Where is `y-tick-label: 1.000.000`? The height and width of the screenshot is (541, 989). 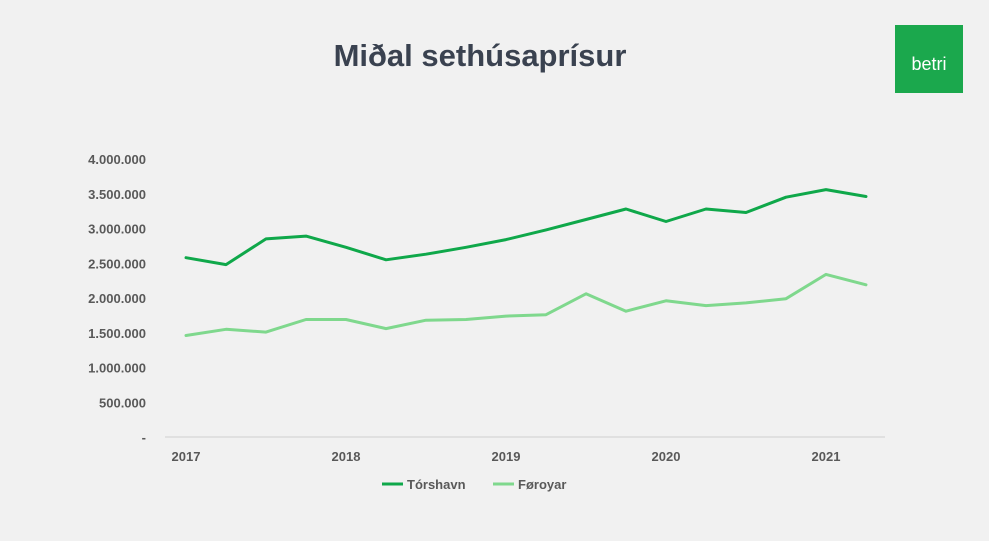
y-tick-label: 1.000.000 is located at coordinates (117, 368).